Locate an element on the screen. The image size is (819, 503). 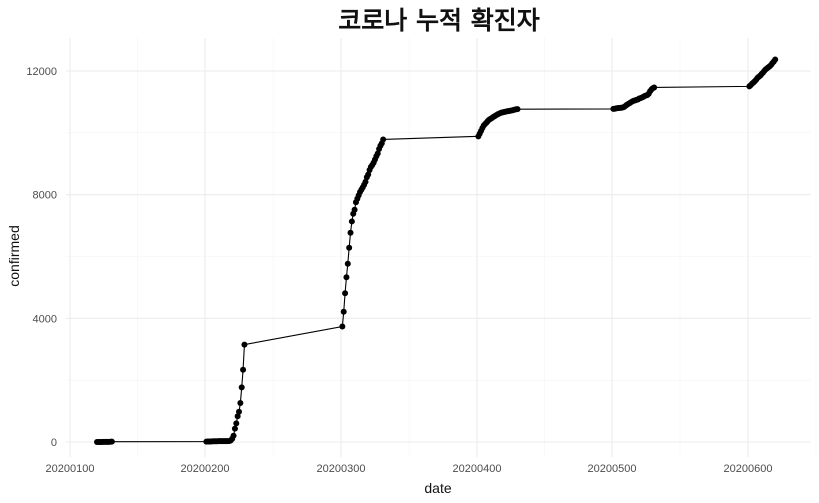
y-axis-title: confirmed is located at coordinates (14, 255).